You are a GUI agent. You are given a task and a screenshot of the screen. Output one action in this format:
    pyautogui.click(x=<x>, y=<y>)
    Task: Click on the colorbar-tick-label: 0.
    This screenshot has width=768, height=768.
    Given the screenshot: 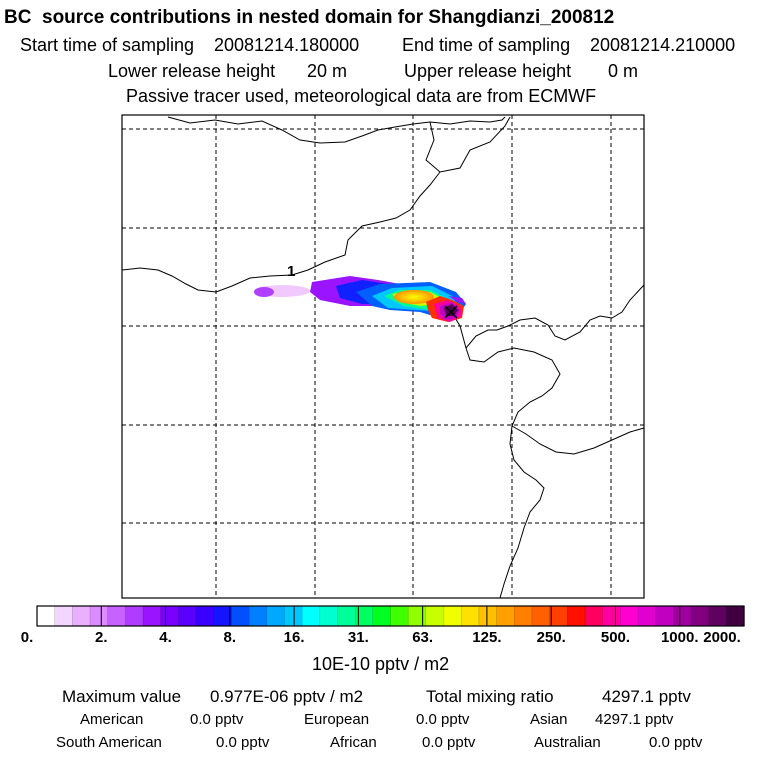 What is the action you would take?
    pyautogui.click(x=27, y=637)
    